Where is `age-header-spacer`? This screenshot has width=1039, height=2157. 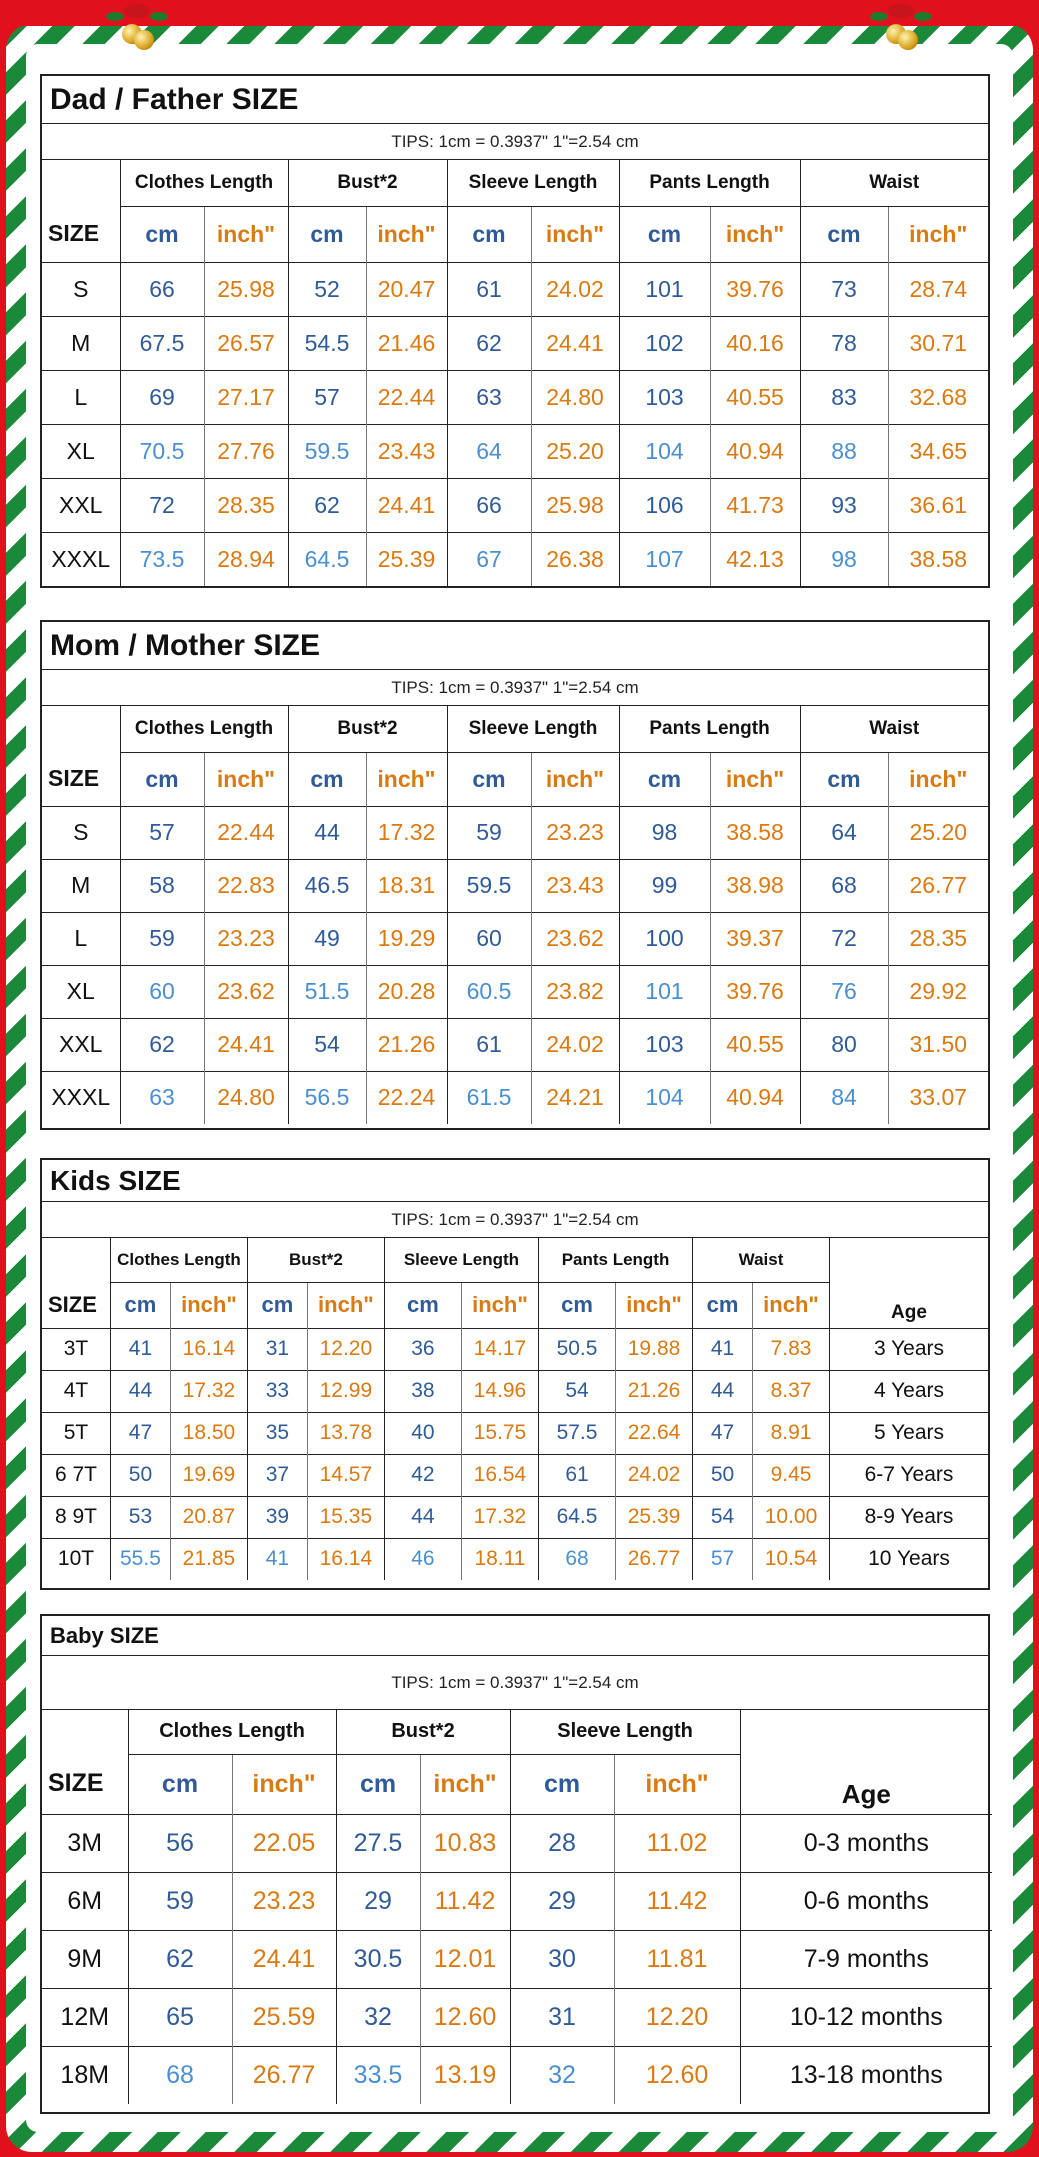
age-header-spacer is located at coordinates (866, 1732).